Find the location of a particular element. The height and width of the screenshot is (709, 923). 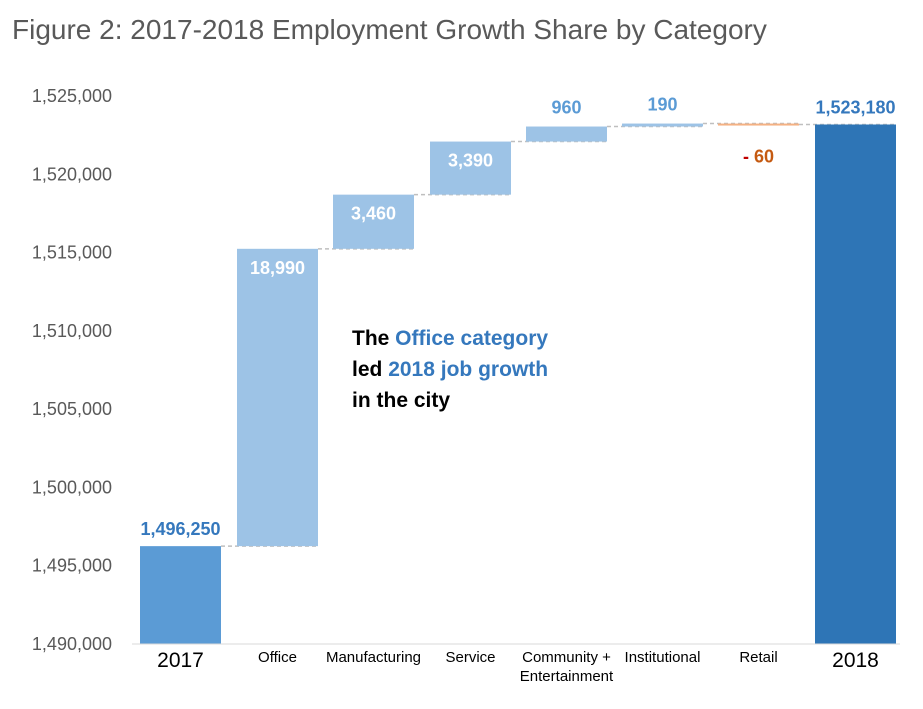

bar-community-entertainment is located at coordinates (566, 134).